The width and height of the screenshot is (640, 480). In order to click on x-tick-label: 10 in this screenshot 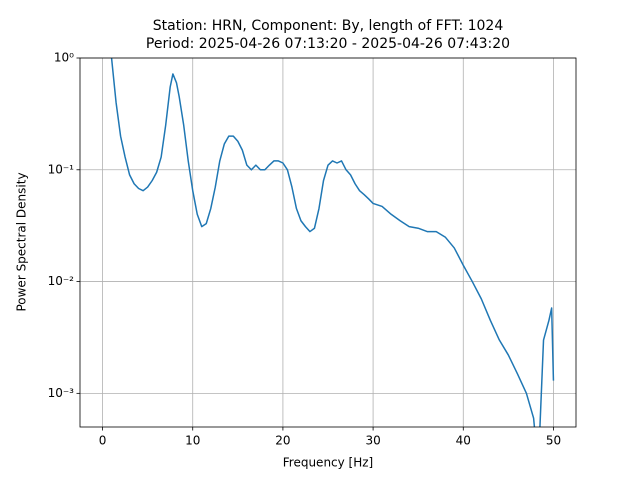, I will do `click(192, 441)`.